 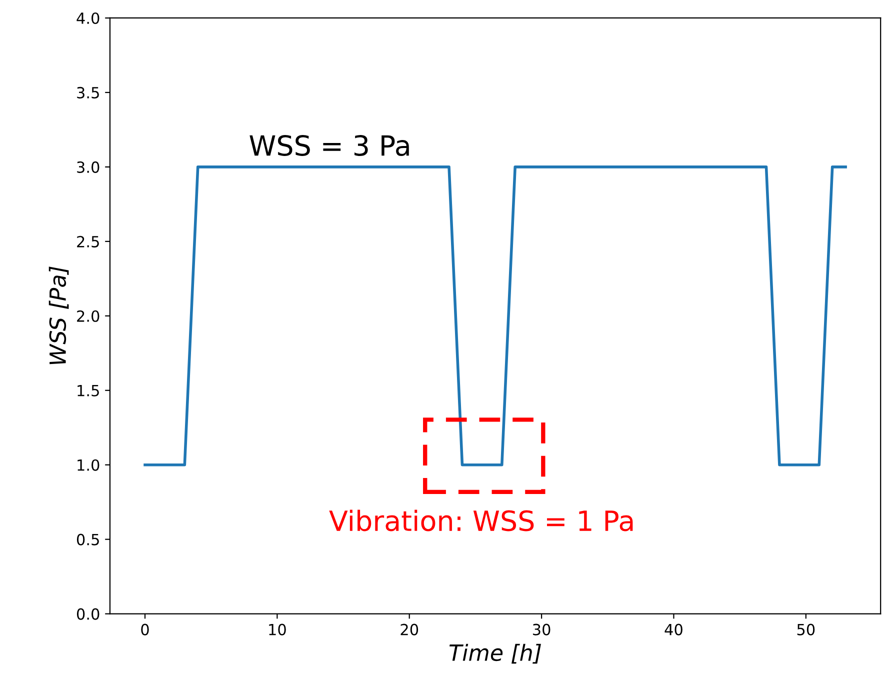 What do you see at coordinates (88, 18) in the screenshot?
I see `y-tick-label: 4.0` at bounding box center [88, 18].